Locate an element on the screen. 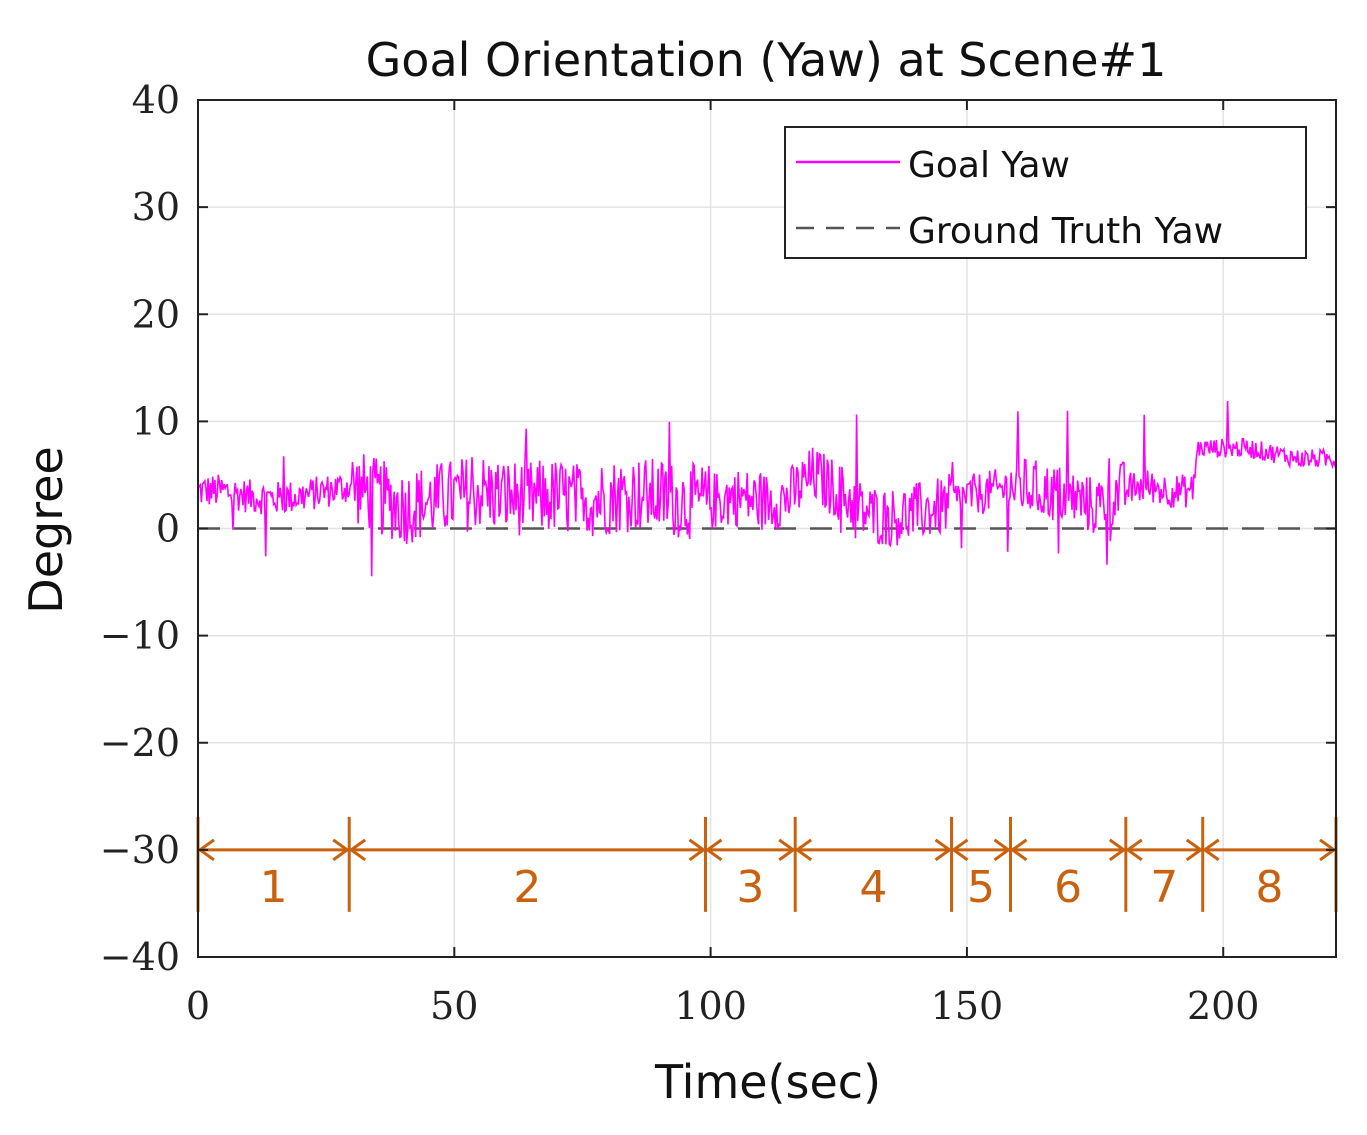 The height and width of the screenshot is (1135, 1367). segment-6-arrow-left is located at coordinates (1018, 850).